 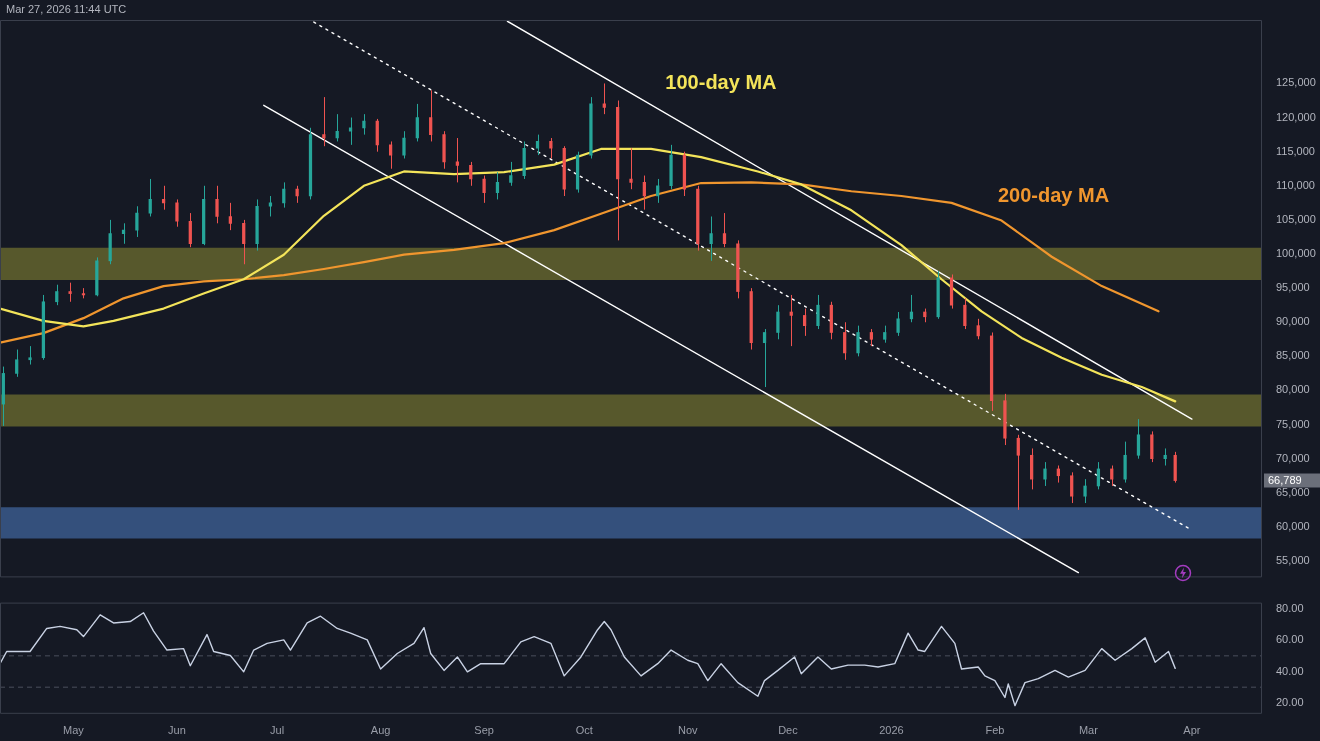 What do you see at coordinates (584, 730) in the screenshot?
I see `x-tick-label: Oct` at bounding box center [584, 730].